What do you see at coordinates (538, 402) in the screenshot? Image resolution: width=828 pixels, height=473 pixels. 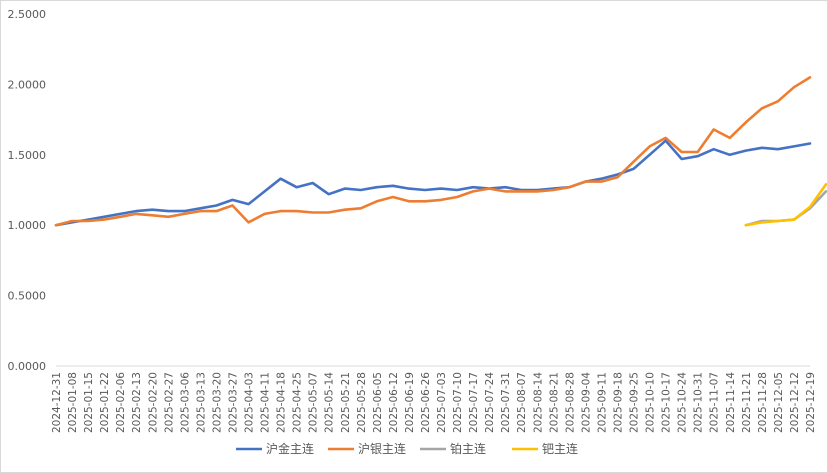 I see `x-tick-label: 2025-08-14` at bounding box center [538, 402].